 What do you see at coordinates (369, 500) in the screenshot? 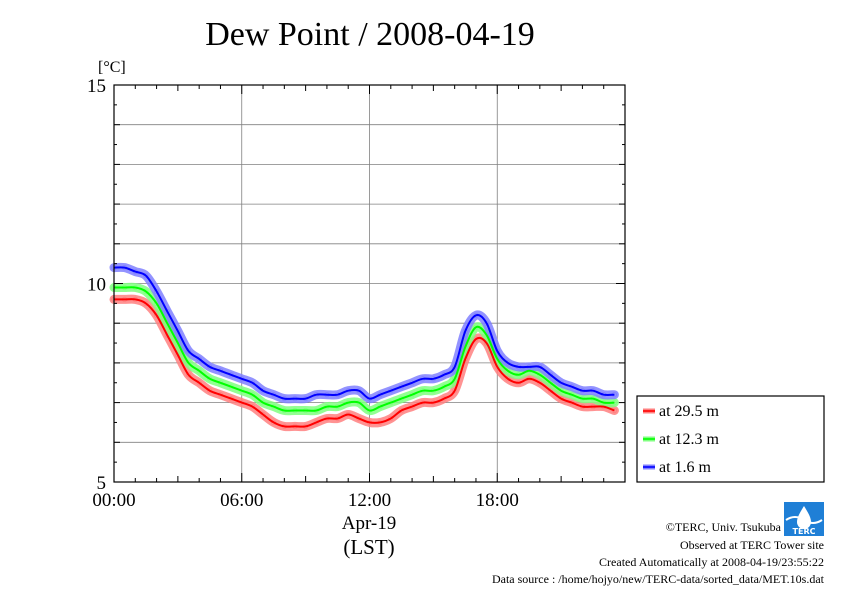
I see `x-tick-label: 12:00` at bounding box center [369, 500].